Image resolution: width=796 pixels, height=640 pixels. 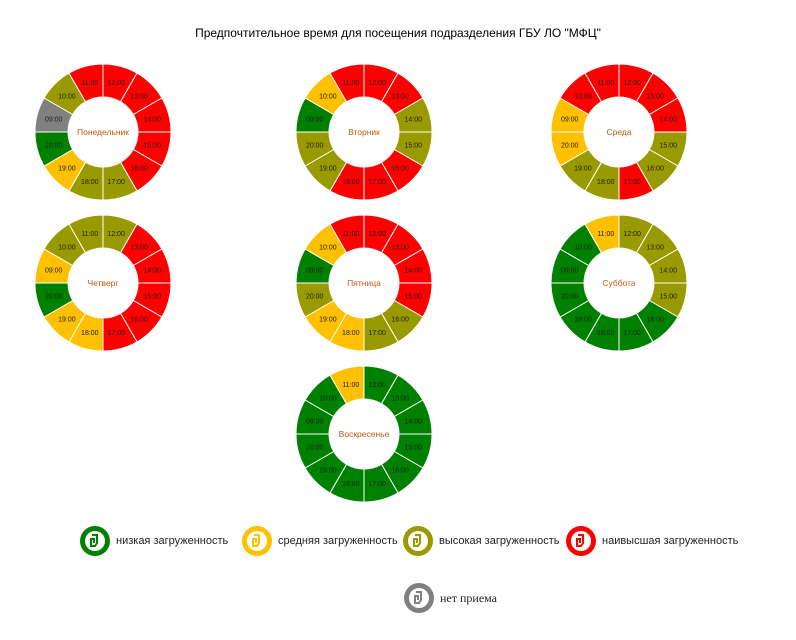 I want to click on day-name-label: Понедельник, so click(x=103, y=132).